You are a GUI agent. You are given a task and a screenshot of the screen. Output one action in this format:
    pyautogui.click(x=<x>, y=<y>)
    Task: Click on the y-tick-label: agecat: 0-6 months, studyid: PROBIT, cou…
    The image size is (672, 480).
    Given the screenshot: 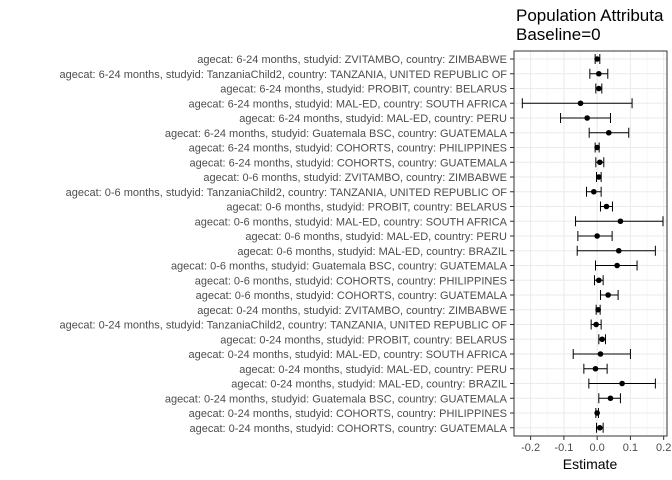 What is the action you would take?
    pyautogui.click(x=366, y=208)
    